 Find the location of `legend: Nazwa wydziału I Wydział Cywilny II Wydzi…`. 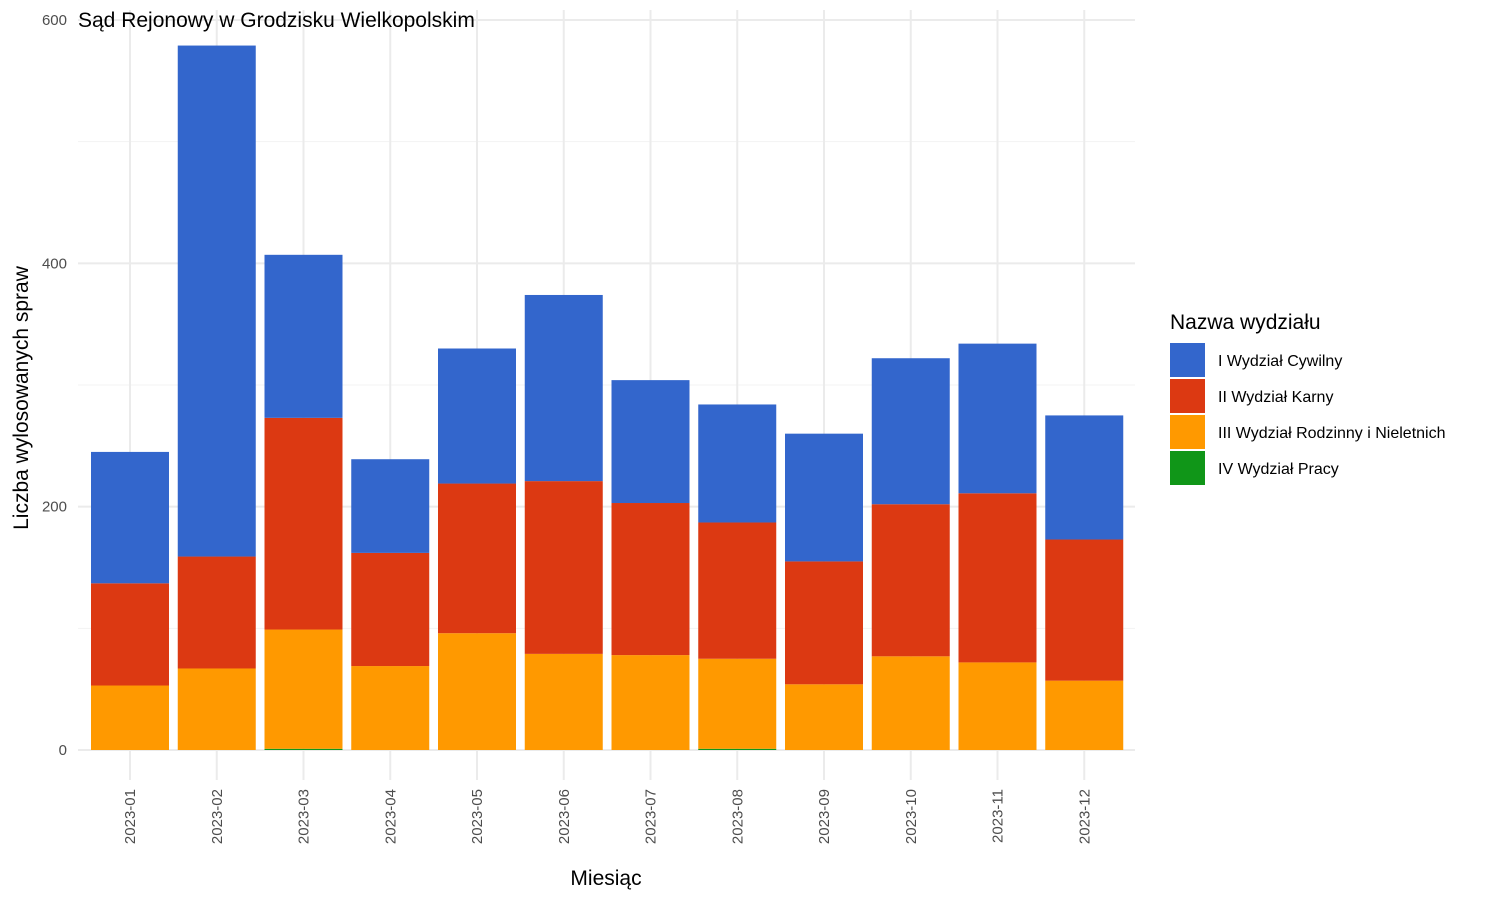

legend: Nazwa wydziału I Wydział Cywilny II Wydzi… is located at coordinates (1308, 398).